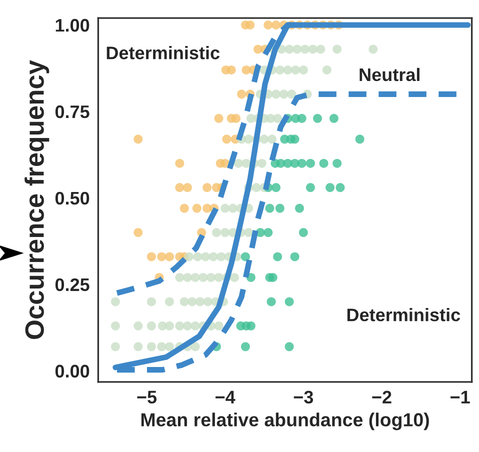 This screenshot has width=479, height=452. What do you see at coordinates (72, 111) in the screenshot?
I see `y-tick-label: 0.75` at bounding box center [72, 111].